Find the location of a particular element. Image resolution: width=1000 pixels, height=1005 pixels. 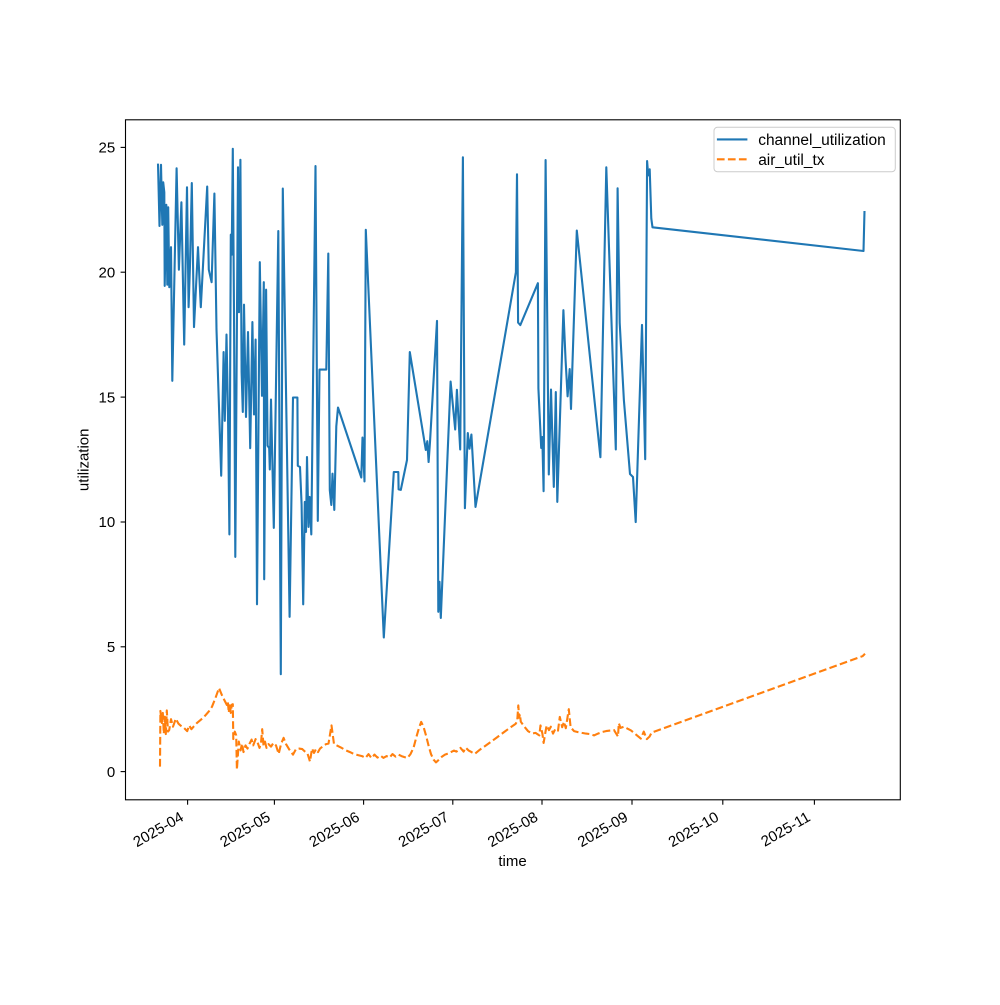

svg-text: time is located at coordinates (512, 861).